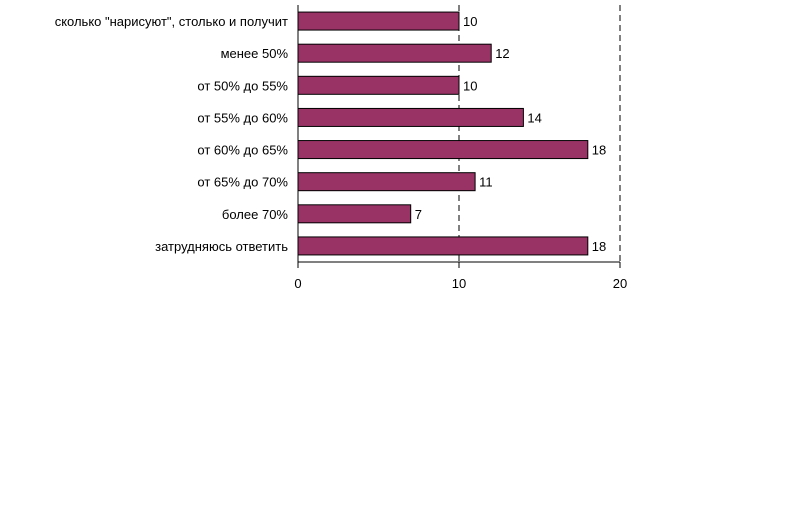  I want to click on value-label-2: 10, so click(470, 85).